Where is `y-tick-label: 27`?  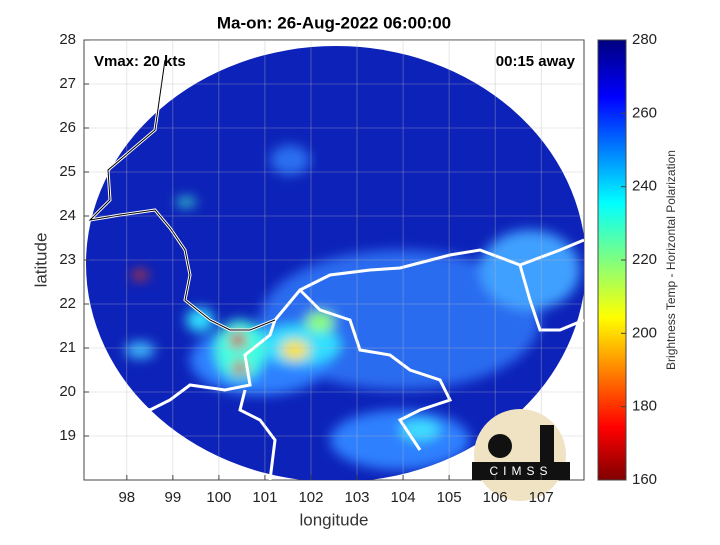 y-tick-label: 27 is located at coordinates (67, 83).